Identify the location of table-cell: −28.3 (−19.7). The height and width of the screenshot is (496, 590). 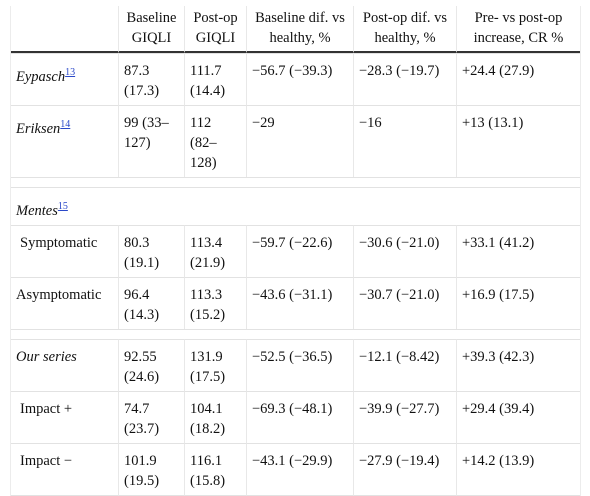
(404, 79).